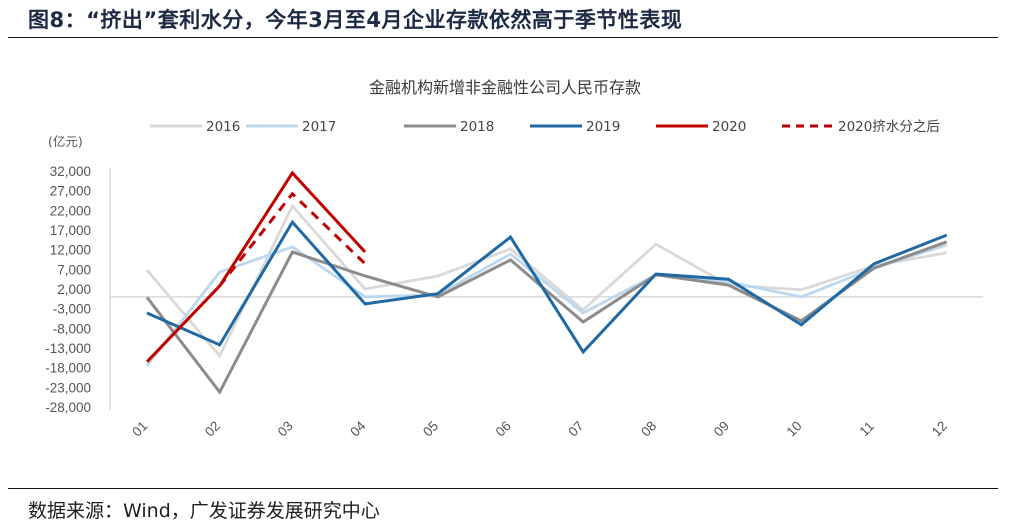 The image size is (1010, 530). I want to click on series-line-2020, so click(256, 266).